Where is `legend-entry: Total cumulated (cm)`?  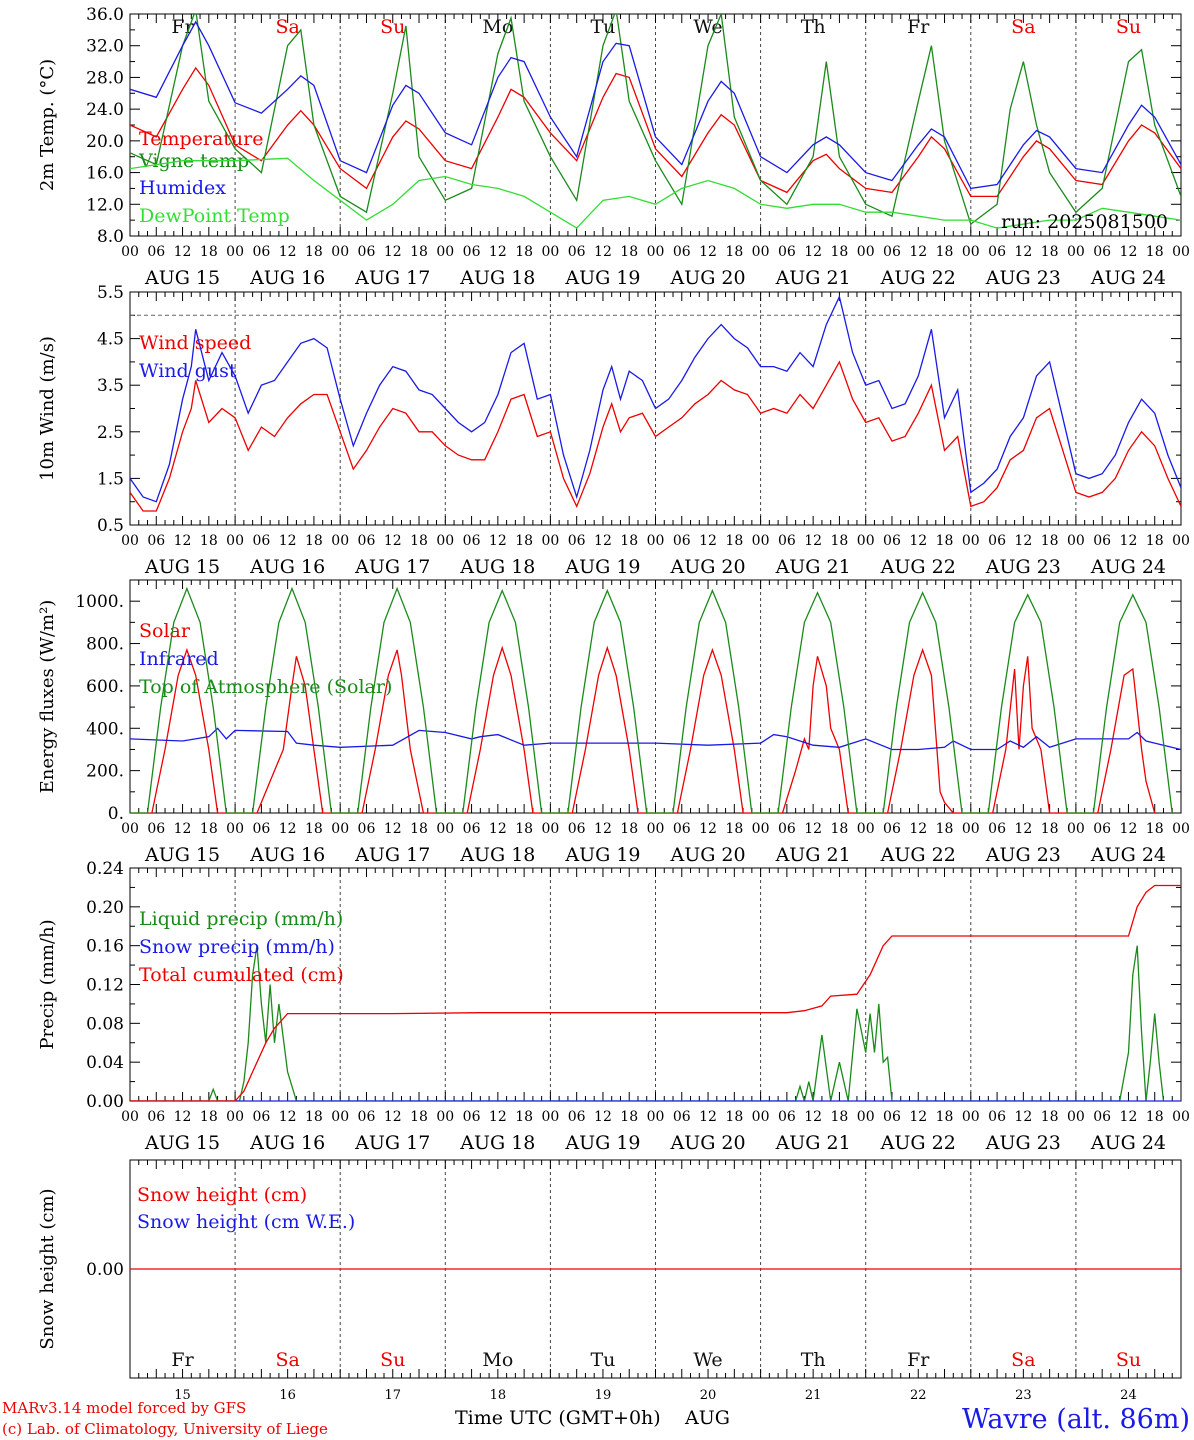 legend-entry: Total cumulated (cm) is located at coordinates (241, 975).